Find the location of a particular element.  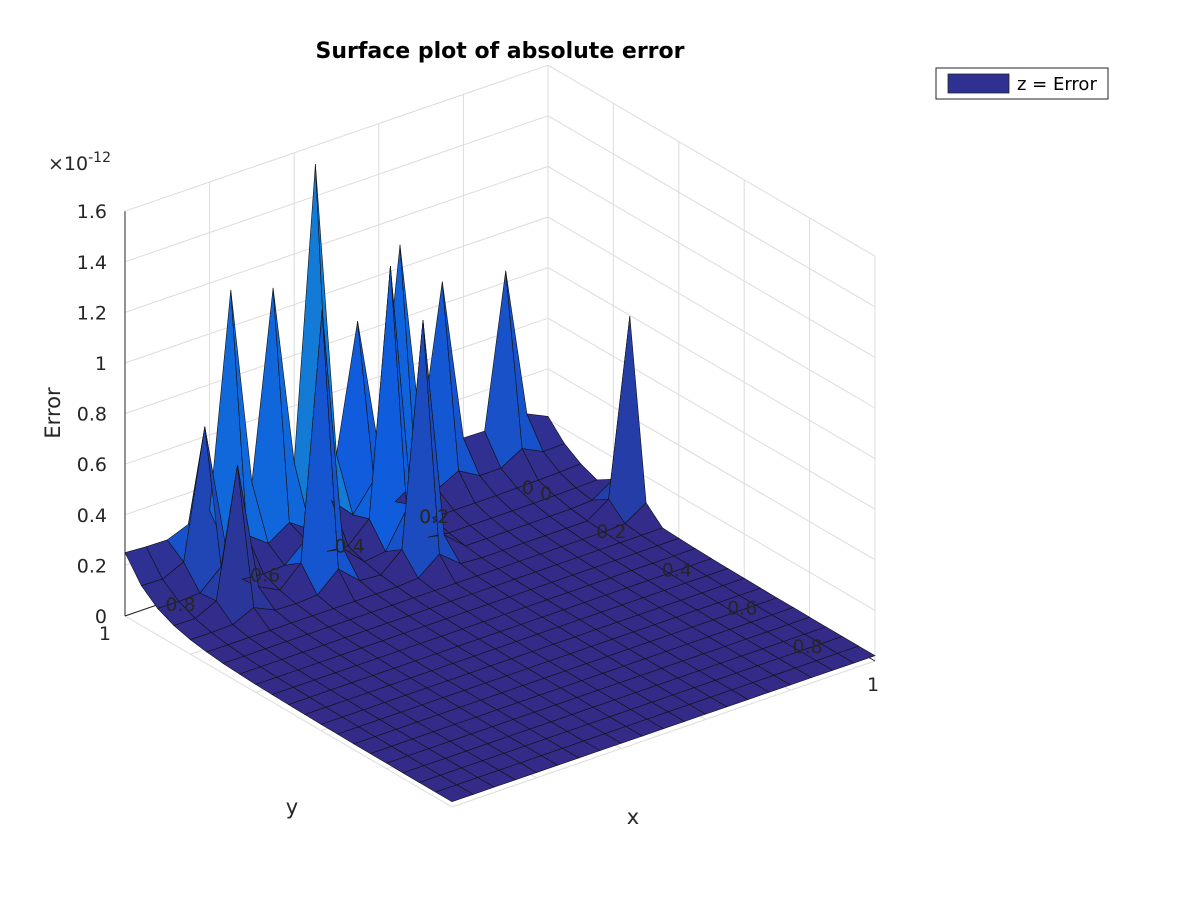

x-tick-label: 0 is located at coordinates (546, 494).